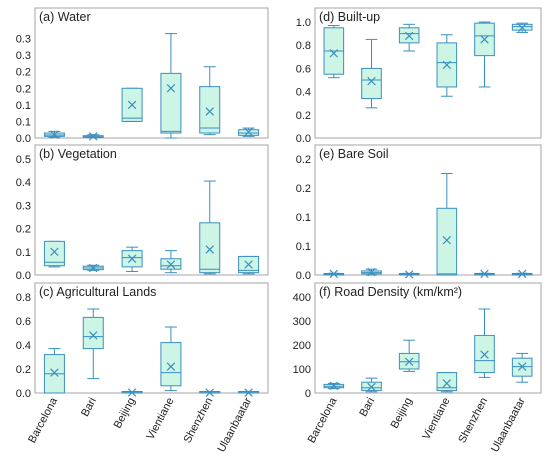 This screenshot has height=462, width=550. I want to click on panel-3: (b) Vegetation 0.0 0.1 0.2 0.3 0.4 0.5, so click(142, 213).